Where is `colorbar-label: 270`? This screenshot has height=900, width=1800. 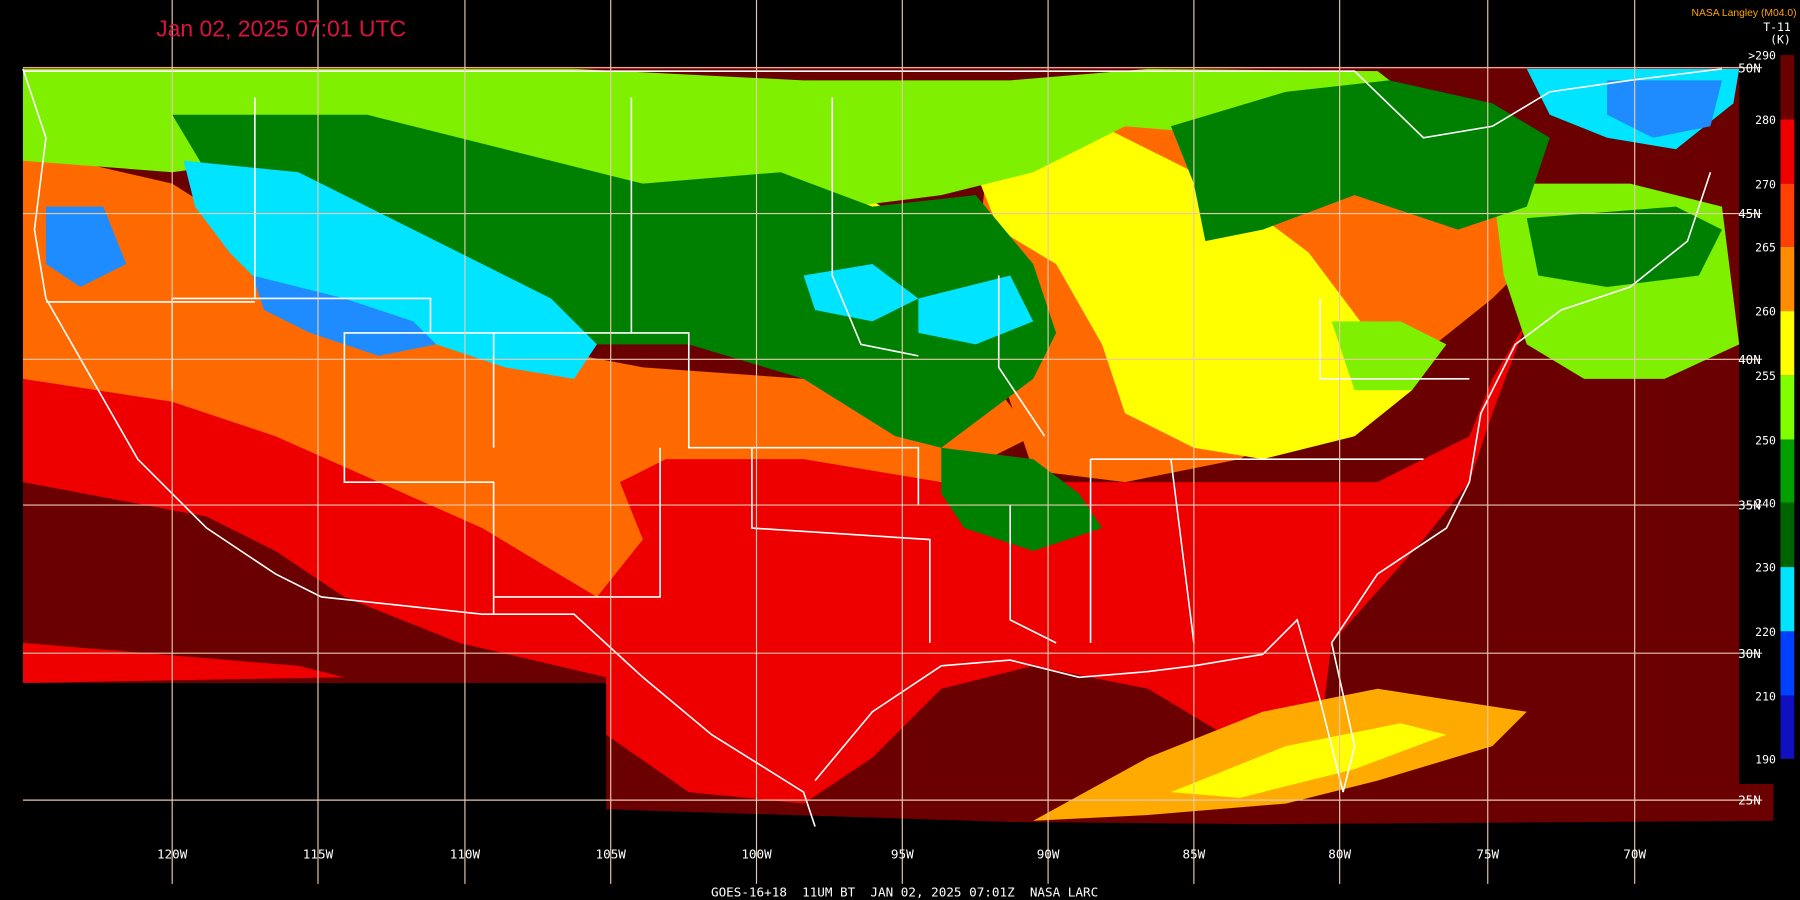
colorbar-label: 270 is located at coordinates (1765, 184).